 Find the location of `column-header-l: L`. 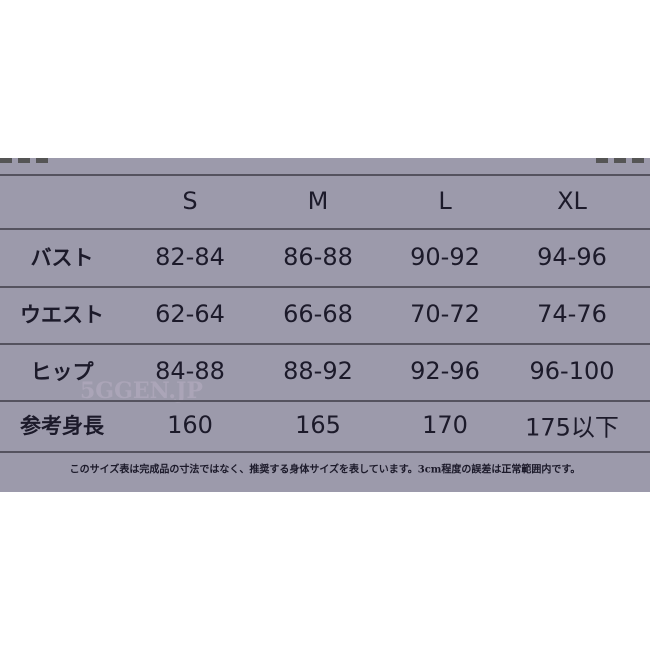

column-header-l: L is located at coordinates (445, 201).